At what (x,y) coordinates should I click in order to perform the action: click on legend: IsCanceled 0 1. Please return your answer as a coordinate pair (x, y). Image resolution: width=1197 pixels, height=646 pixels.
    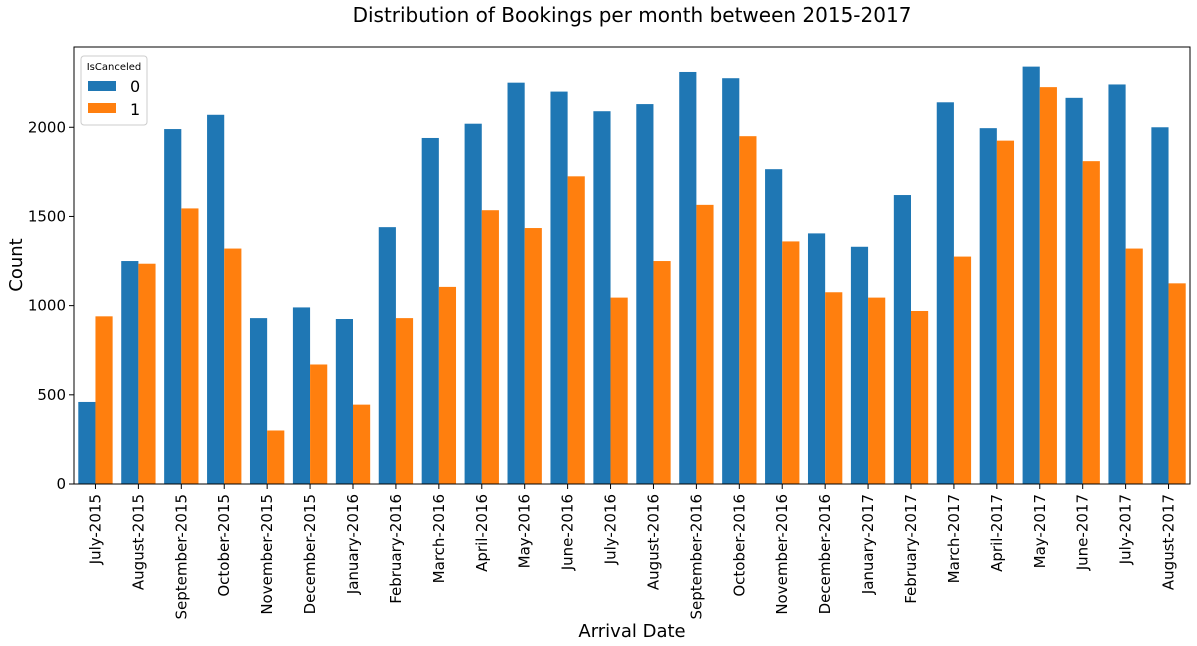
    Looking at the image, I should click on (114, 90).